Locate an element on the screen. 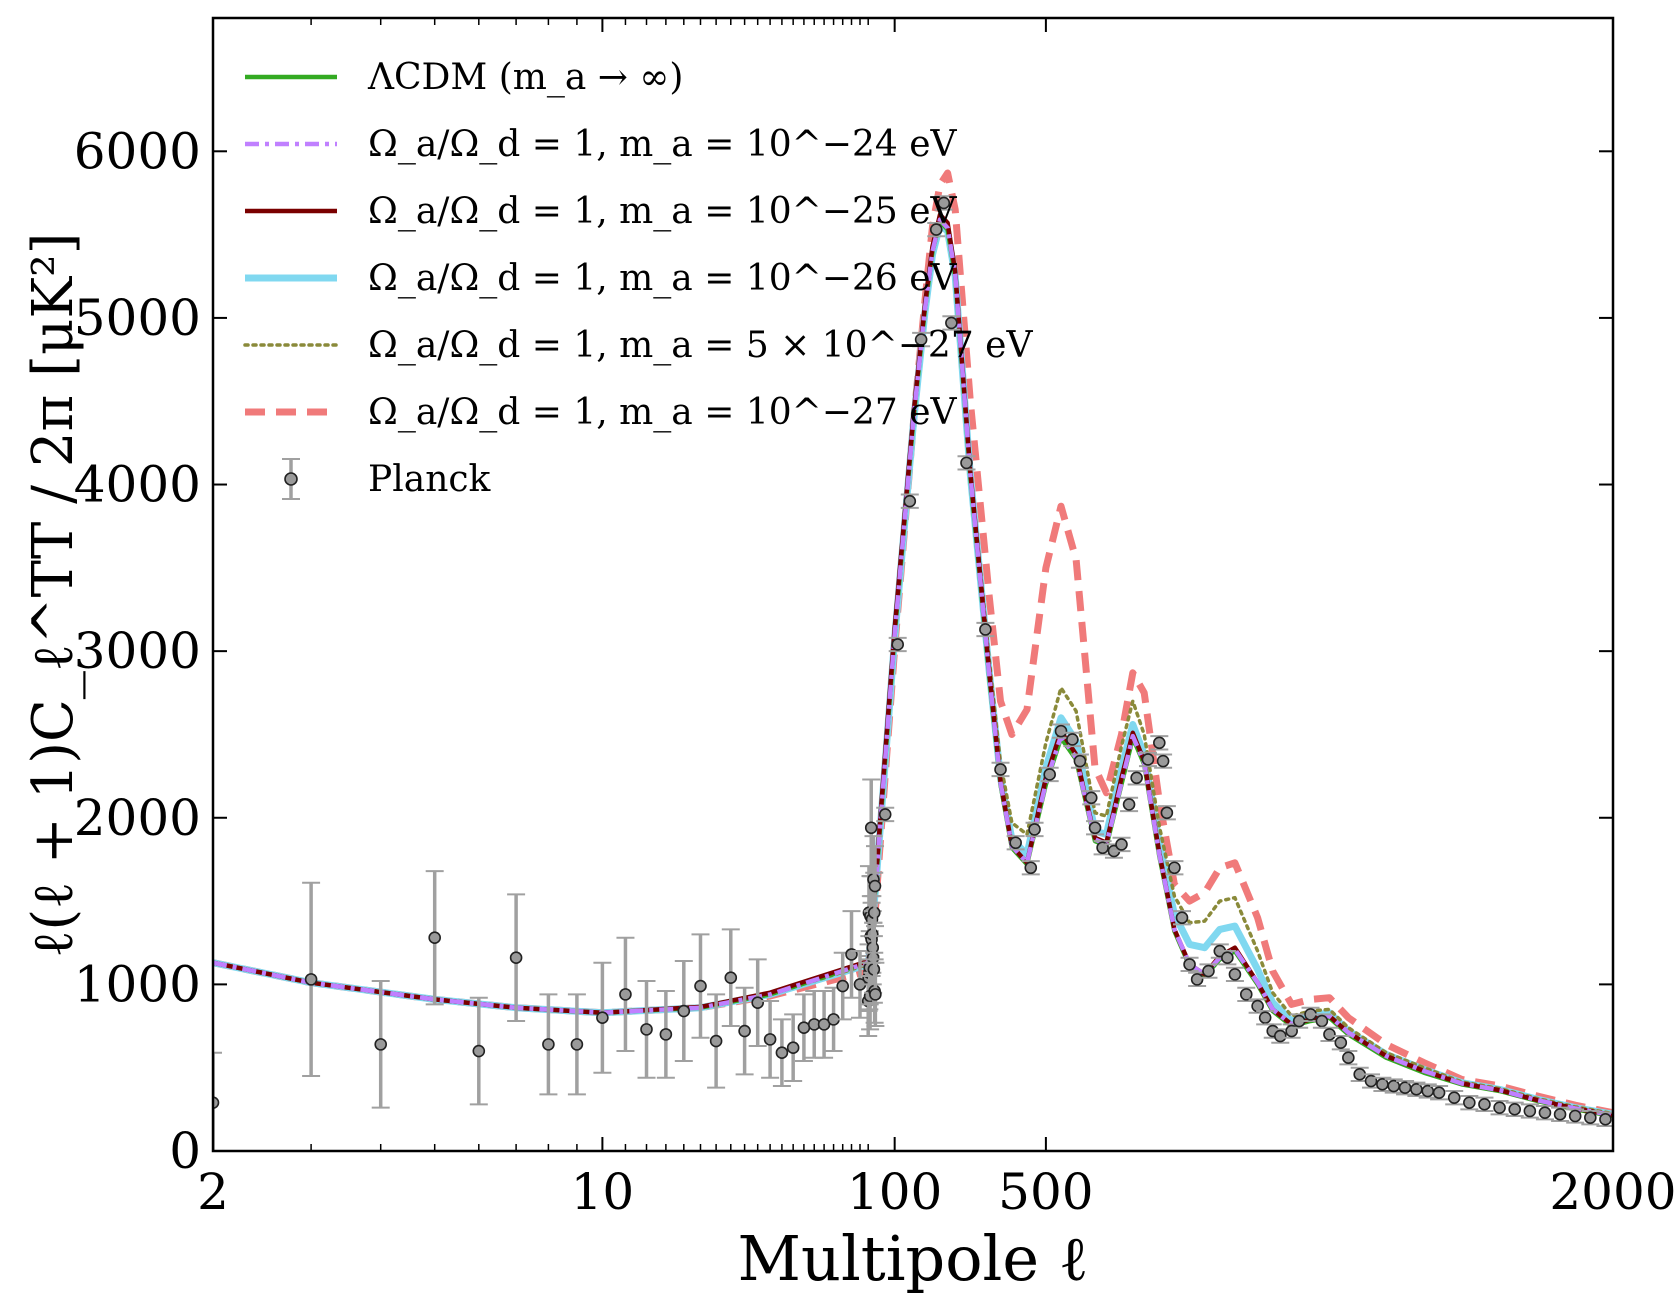 This screenshot has height=1302, width=1676. legend-label: Ω_a/Ω_d = 1, m_a = 10^−24 eV is located at coordinates (663, 144).